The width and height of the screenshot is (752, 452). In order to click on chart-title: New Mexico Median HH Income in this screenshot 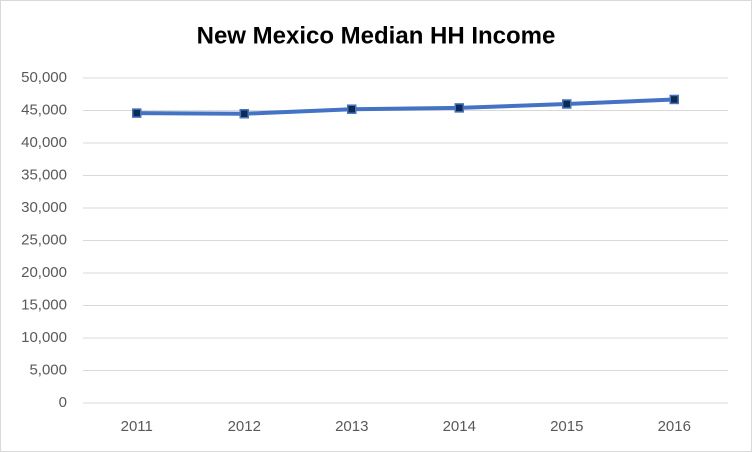, I will do `click(376, 35)`.